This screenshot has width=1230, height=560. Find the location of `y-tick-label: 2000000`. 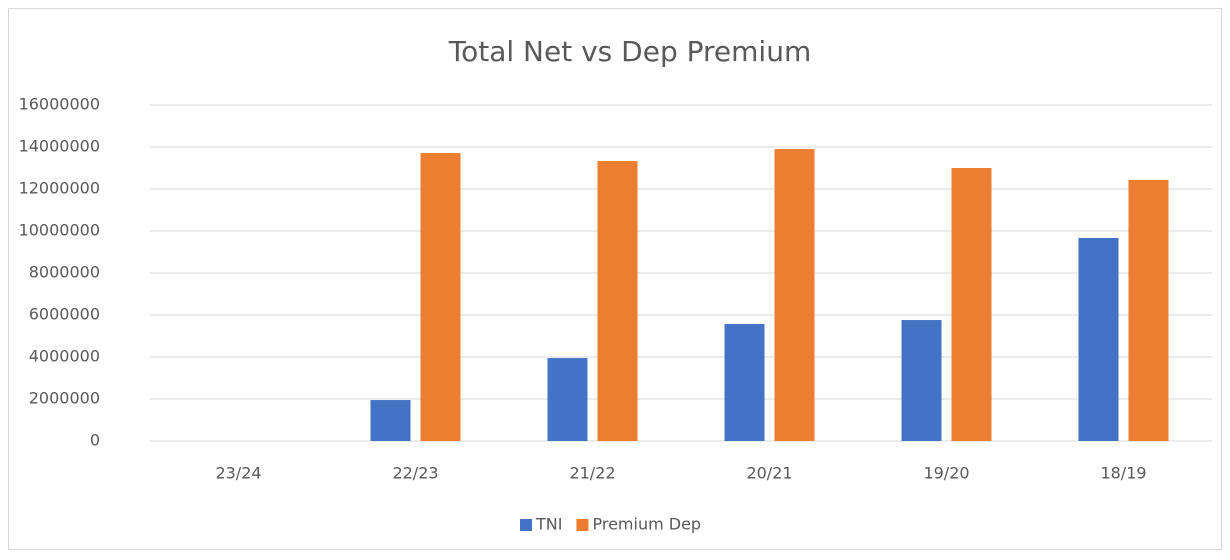

y-tick-label: 2000000 is located at coordinates (64, 398).